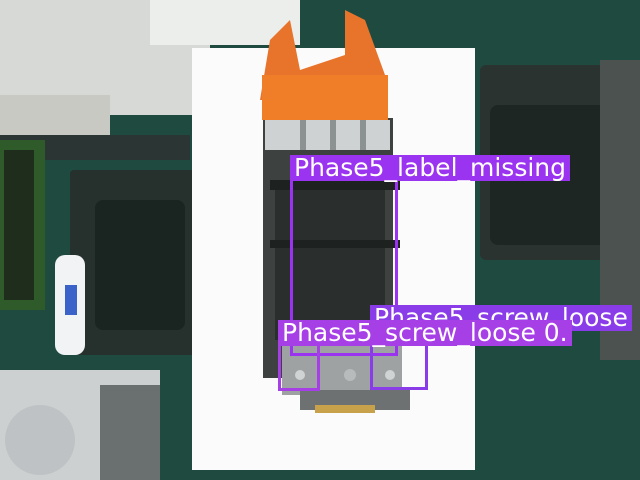 The height and width of the screenshot is (480, 640). What do you see at coordinates (425, 333) in the screenshot?
I see `detection-label: Phase5_screw_loose 0.` at bounding box center [425, 333].